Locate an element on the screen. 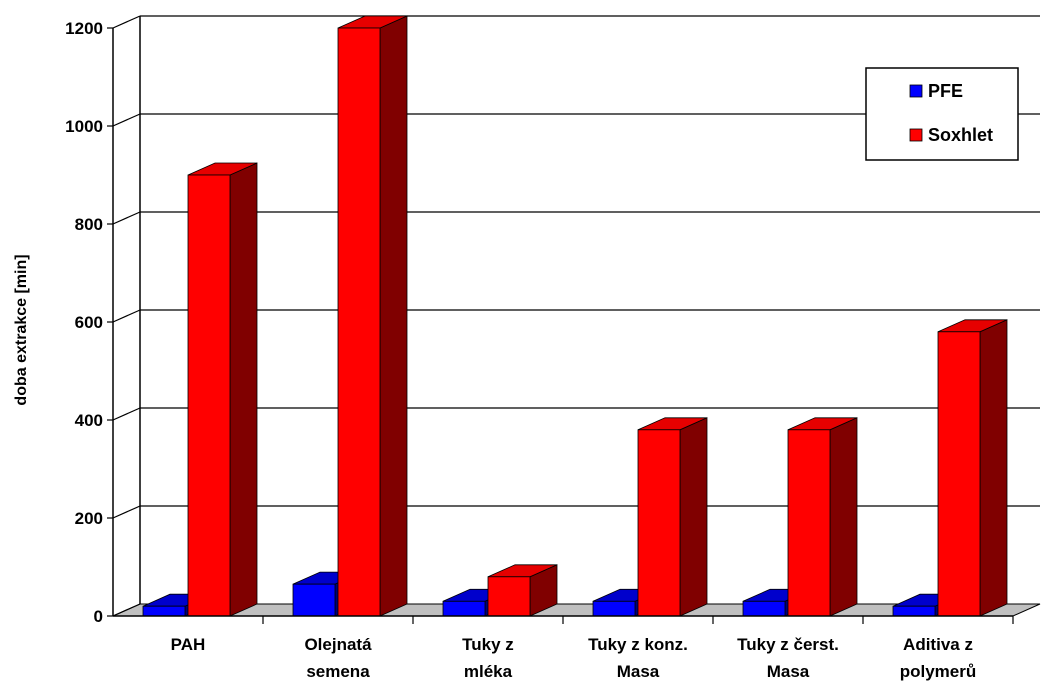 This screenshot has height=688, width=1041. y-axis-title: doba extrakce [min] is located at coordinates (21, 329).